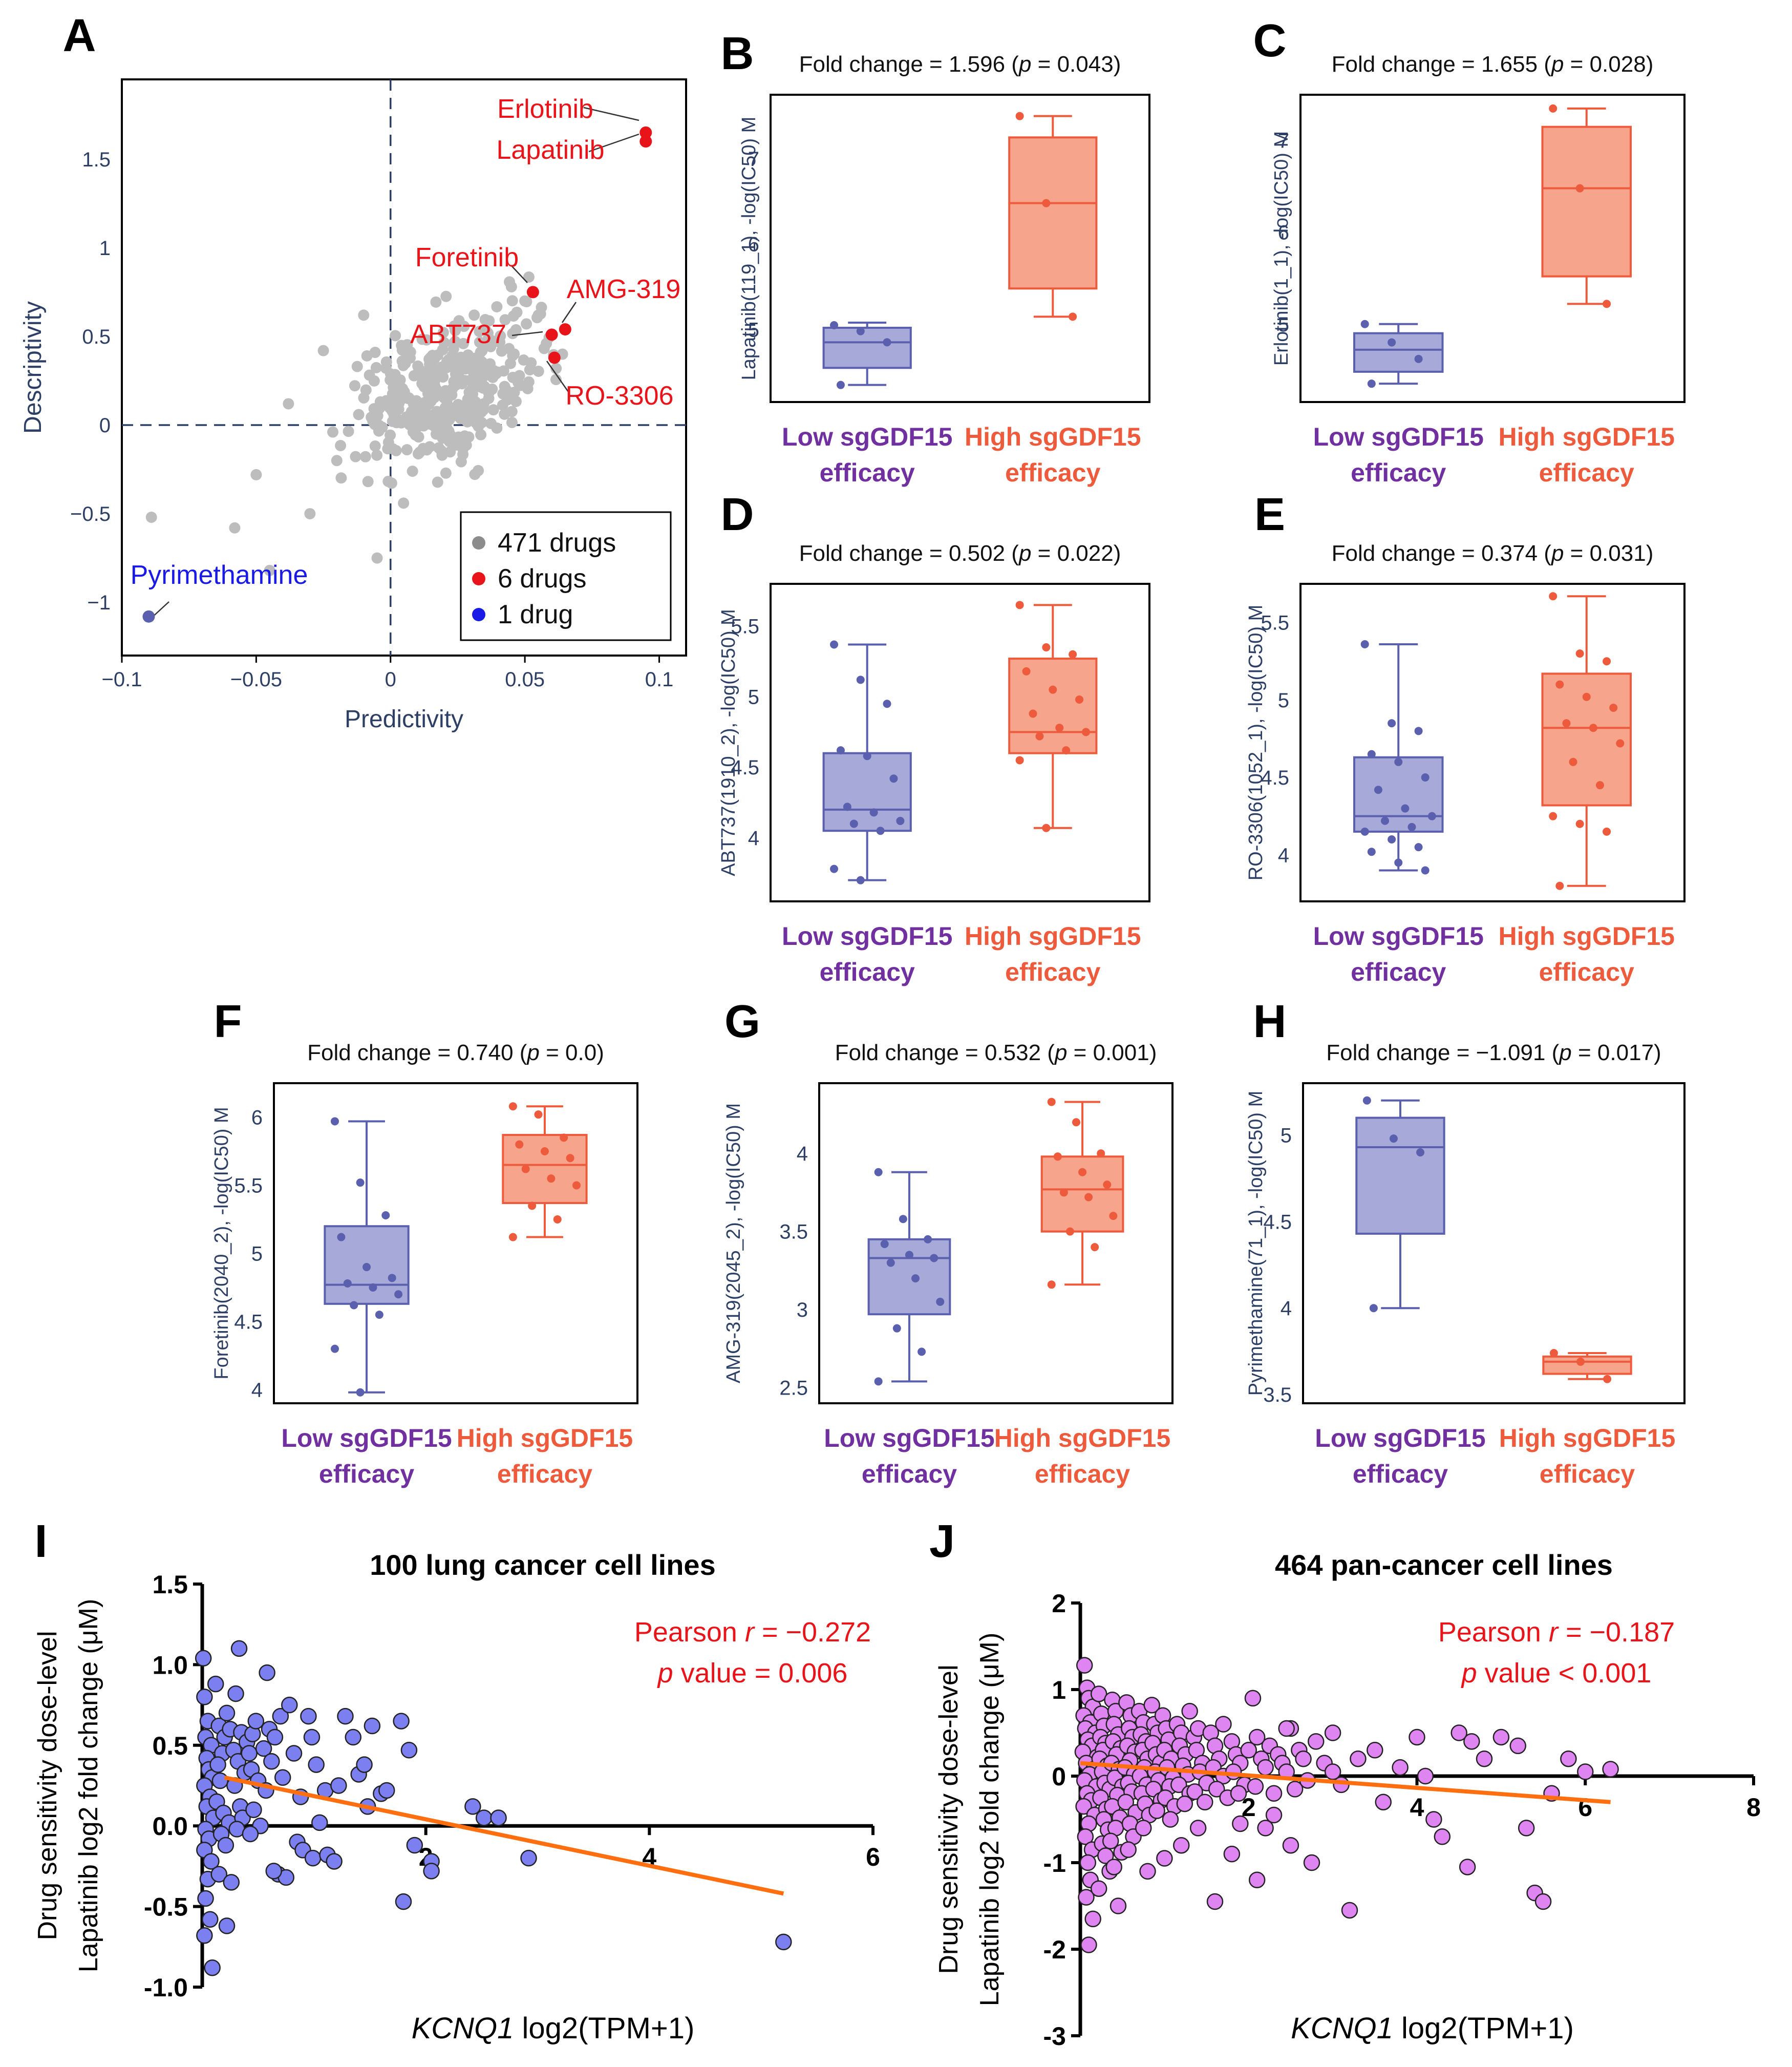  What do you see at coordinates (737, 53) in the screenshot?
I see `panel-letter-b: B` at bounding box center [737, 53].